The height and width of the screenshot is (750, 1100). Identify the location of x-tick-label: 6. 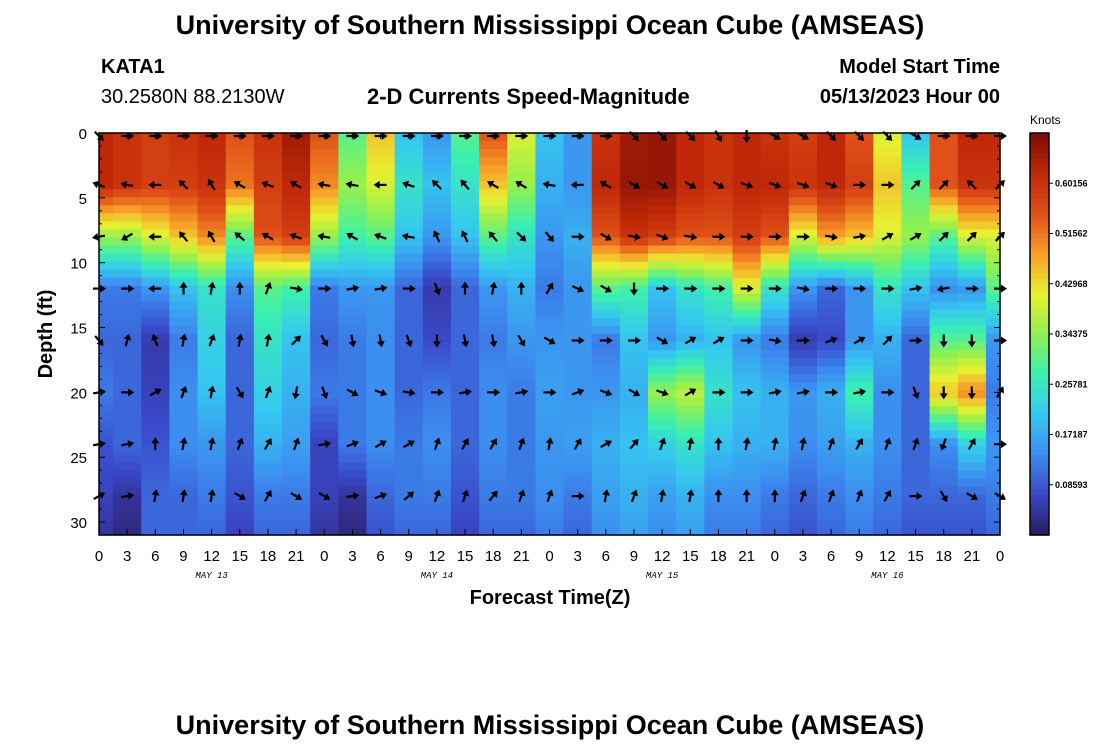
(380, 556).